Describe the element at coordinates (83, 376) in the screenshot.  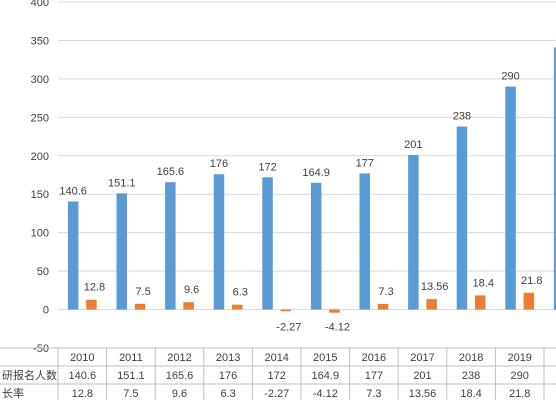
I see `table-cell: 140.6` at that location.